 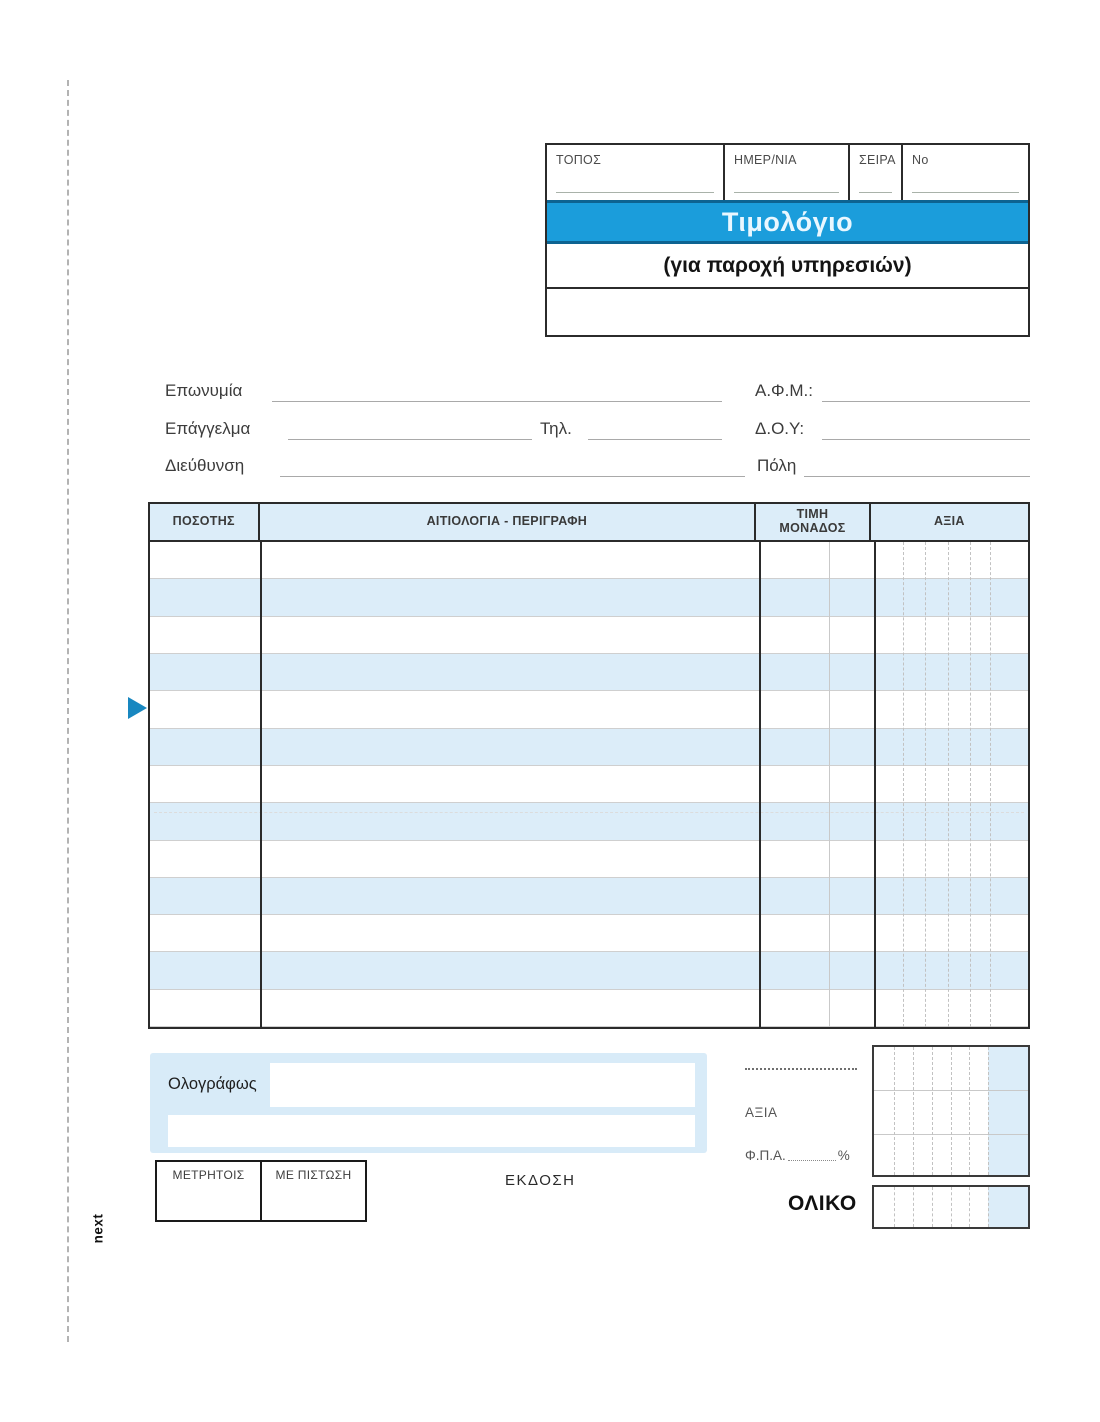 I want to click on invoice-title: Τιμολόγιο, so click(x=787, y=222).